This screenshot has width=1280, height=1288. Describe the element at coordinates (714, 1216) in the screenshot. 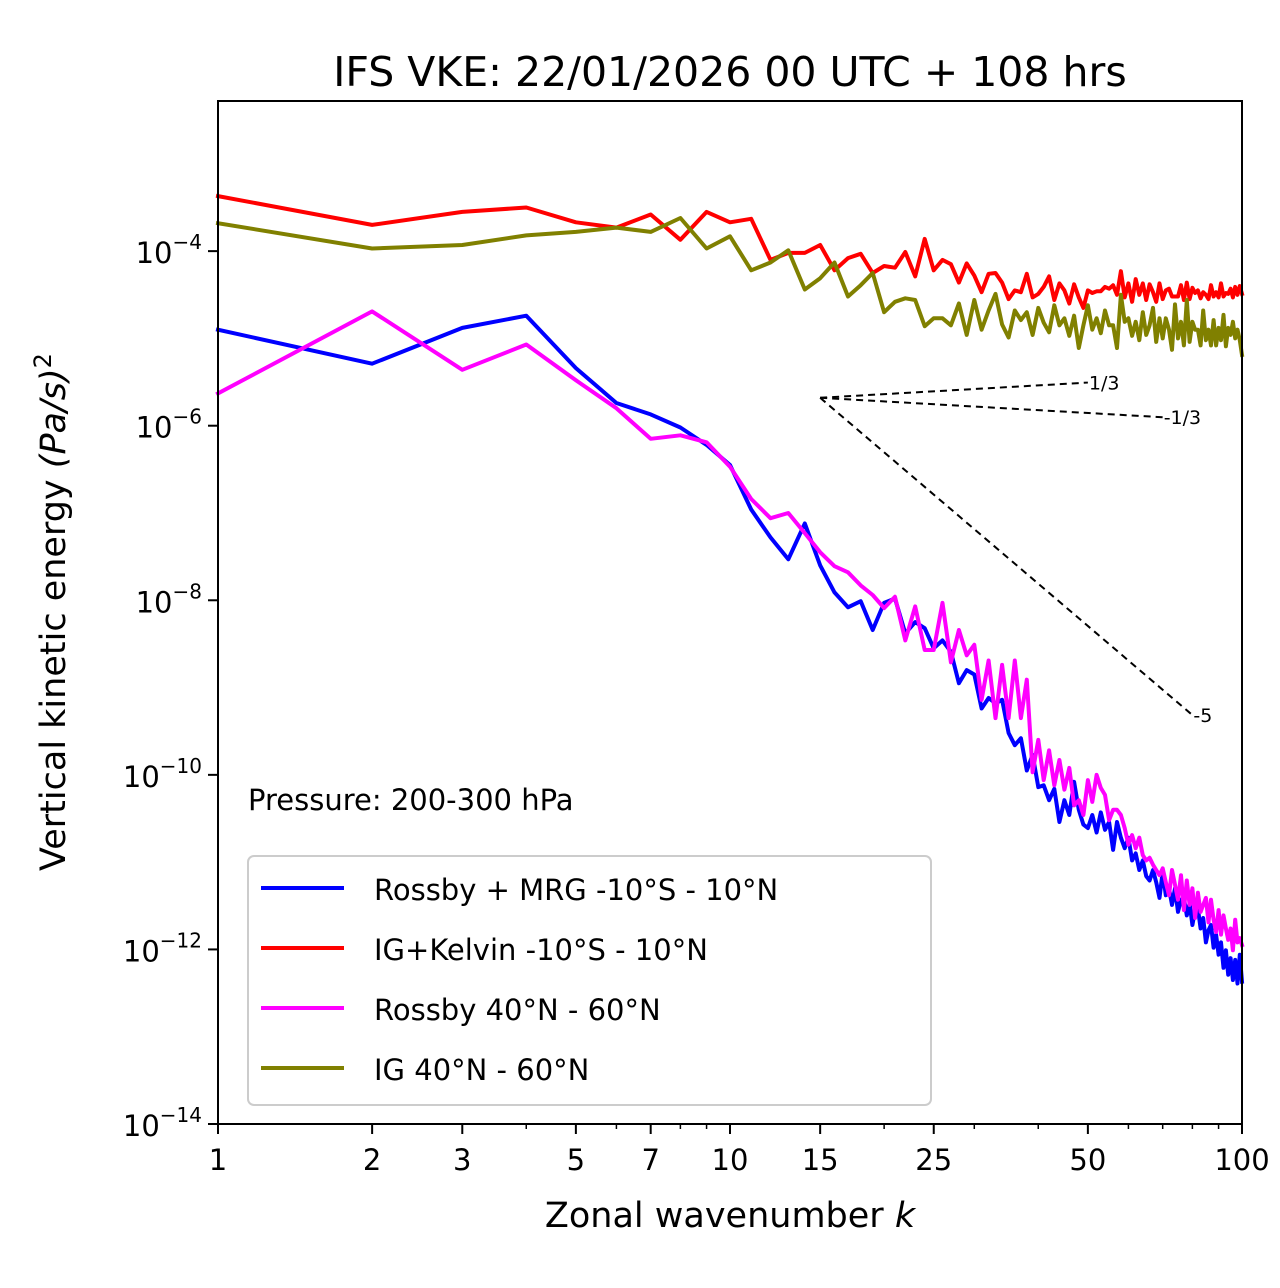

I see `x-axis-label-text: Zonal wavenumber` at that location.